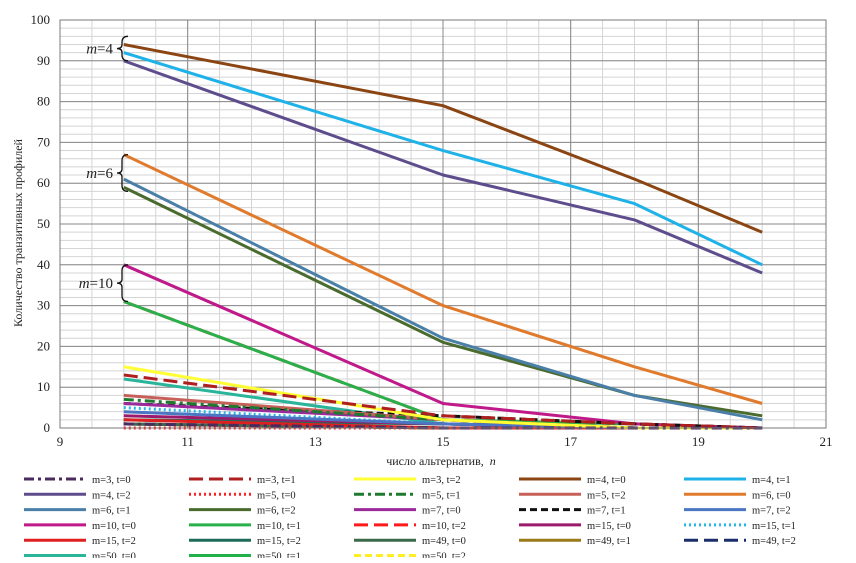 The width and height of the screenshot is (856, 563). Describe the element at coordinates (698, 441) in the screenshot. I see `x-tick-label: 19` at that location.